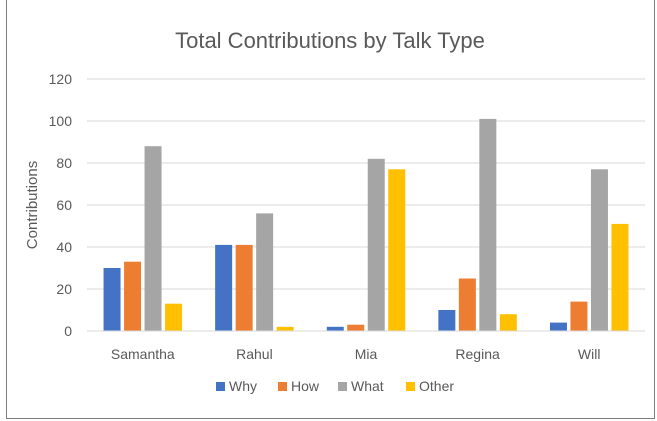 The height and width of the screenshot is (421, 657). I want to click on bar-why-regina, so click(447, 320).